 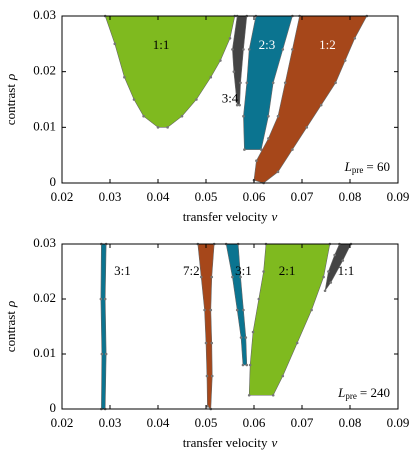 I want to click on region-label: 1:1, so click(x=161, y=44).